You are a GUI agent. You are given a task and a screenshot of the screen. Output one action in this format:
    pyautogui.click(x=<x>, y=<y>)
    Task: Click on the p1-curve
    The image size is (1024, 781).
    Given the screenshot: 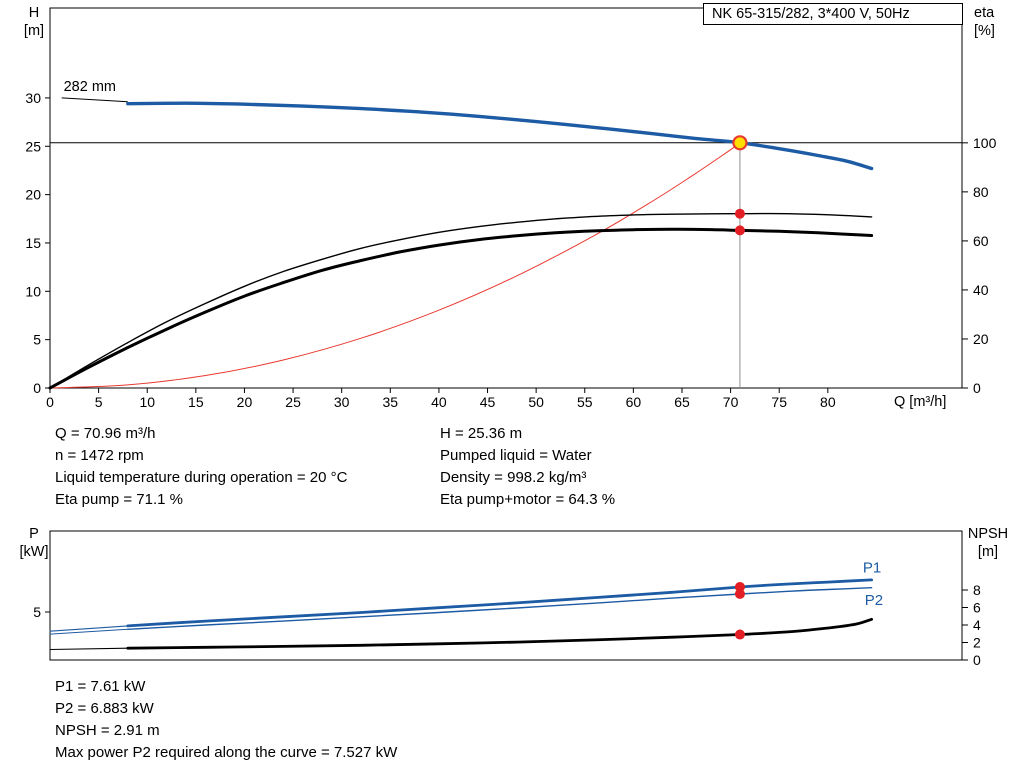 What is the action you would take?
    pyautogui.click(x=499, y=603)
    